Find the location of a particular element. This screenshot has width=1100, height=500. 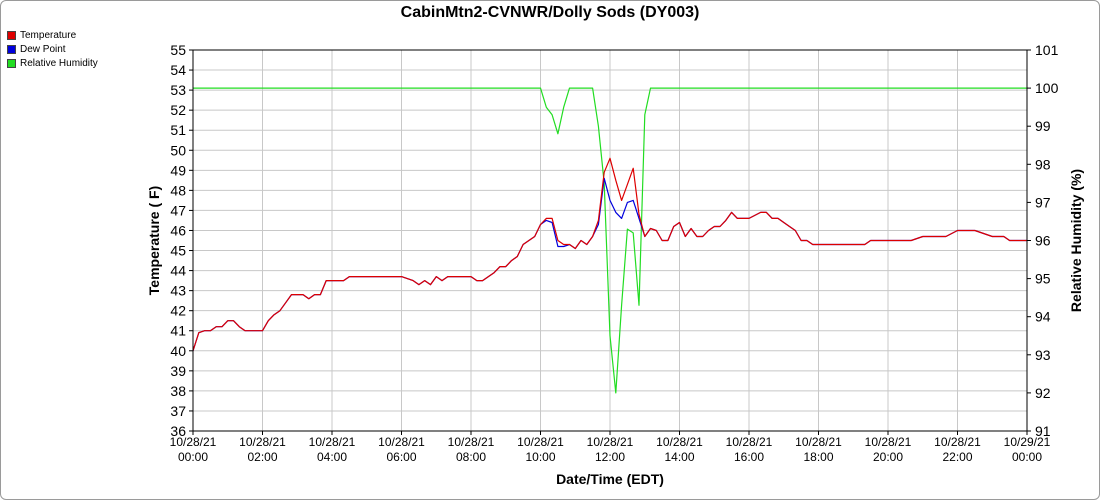

y2-tick-label: 95 is located at coordinates (1043, 279).